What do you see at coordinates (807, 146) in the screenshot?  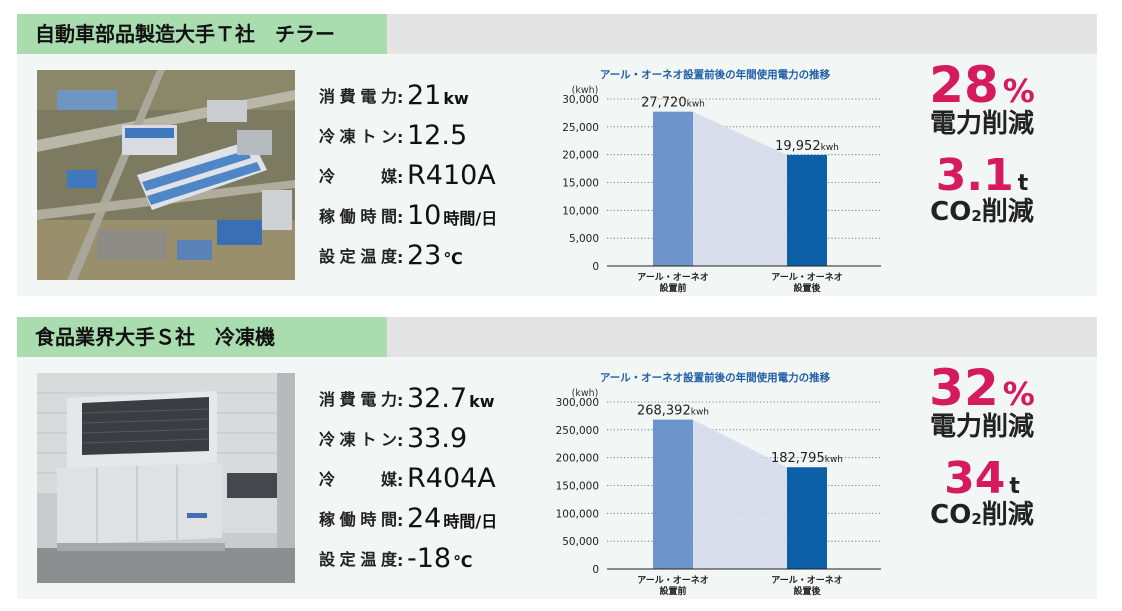 I see `chart-data-label: 19,952kwh` at bounding box center [807, 146].